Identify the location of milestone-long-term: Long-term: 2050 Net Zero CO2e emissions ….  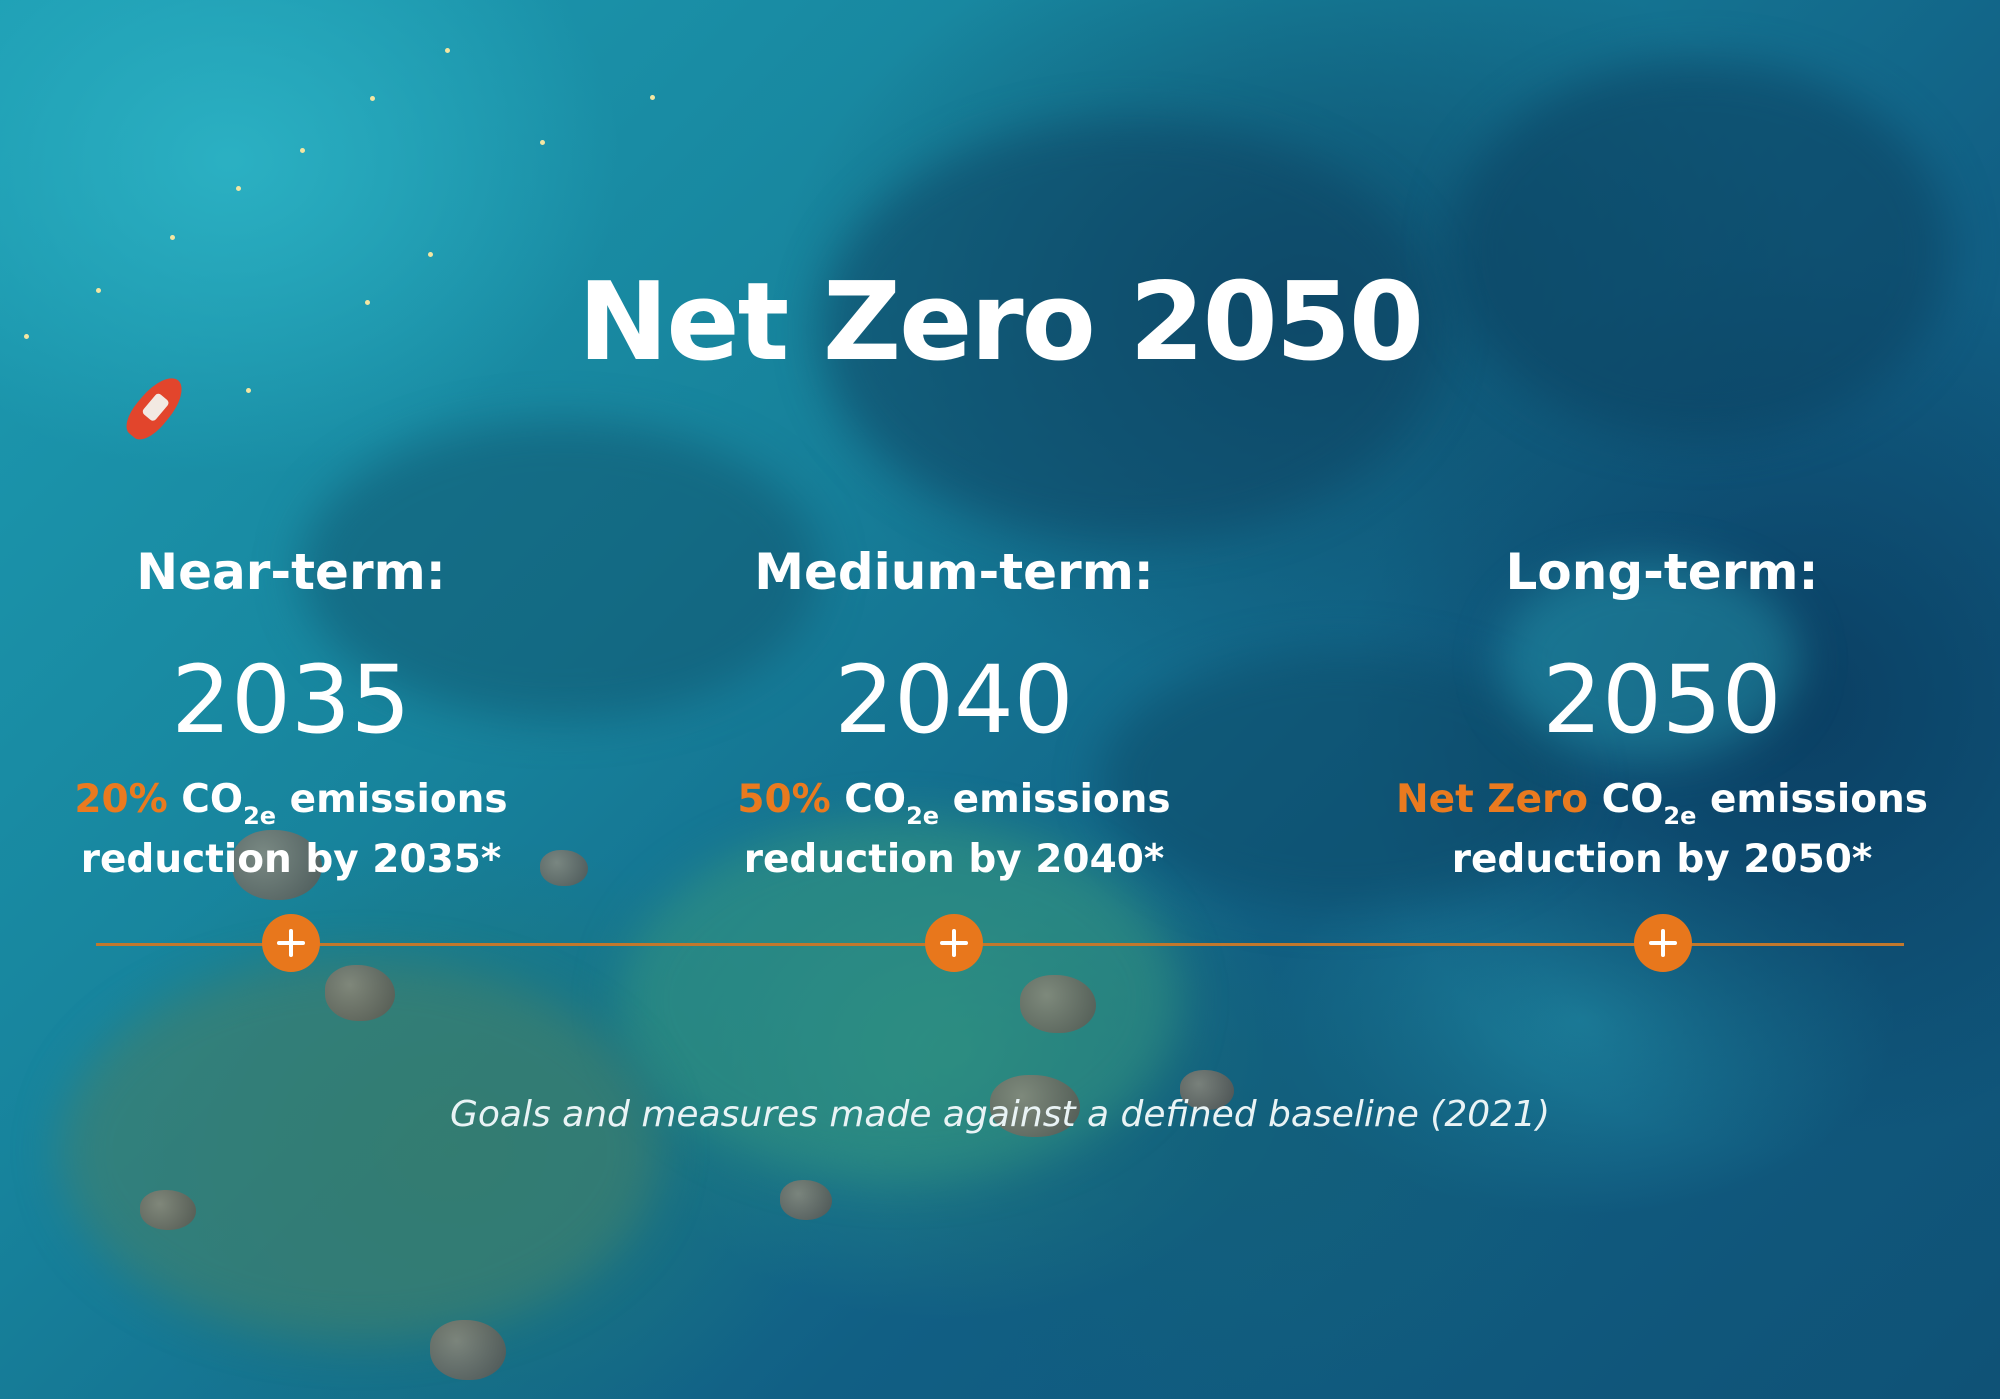
(1662, 713).